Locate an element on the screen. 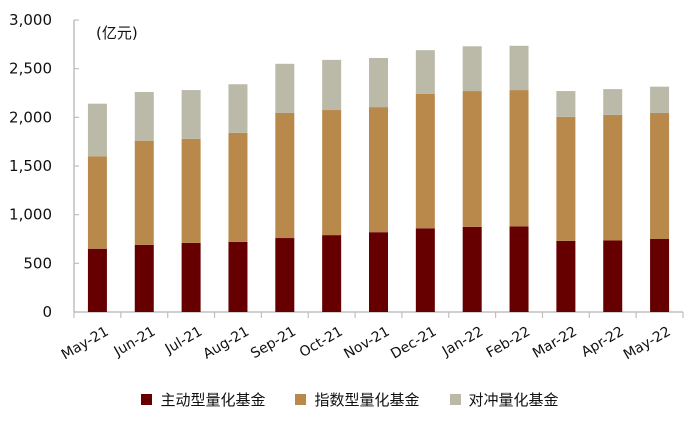 The height and width of the screenshot is (427, 700). x-tick-label: Jan-22 is located at coordinates (462, 342).